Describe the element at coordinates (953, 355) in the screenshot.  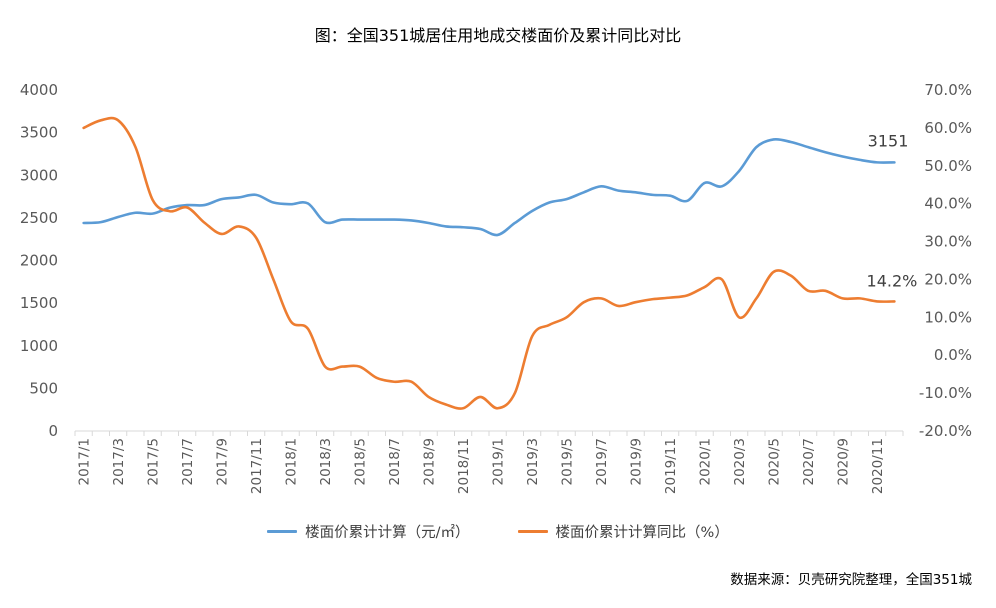
I see `y-right-tick-label: 0.0%` at that location.